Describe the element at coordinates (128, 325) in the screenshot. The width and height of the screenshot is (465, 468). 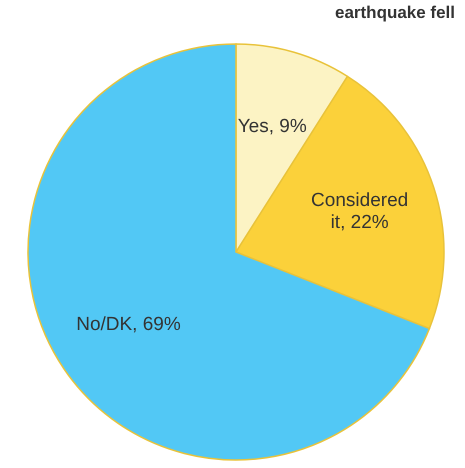
I see `slice-label: No/DK, 69%` at that location.